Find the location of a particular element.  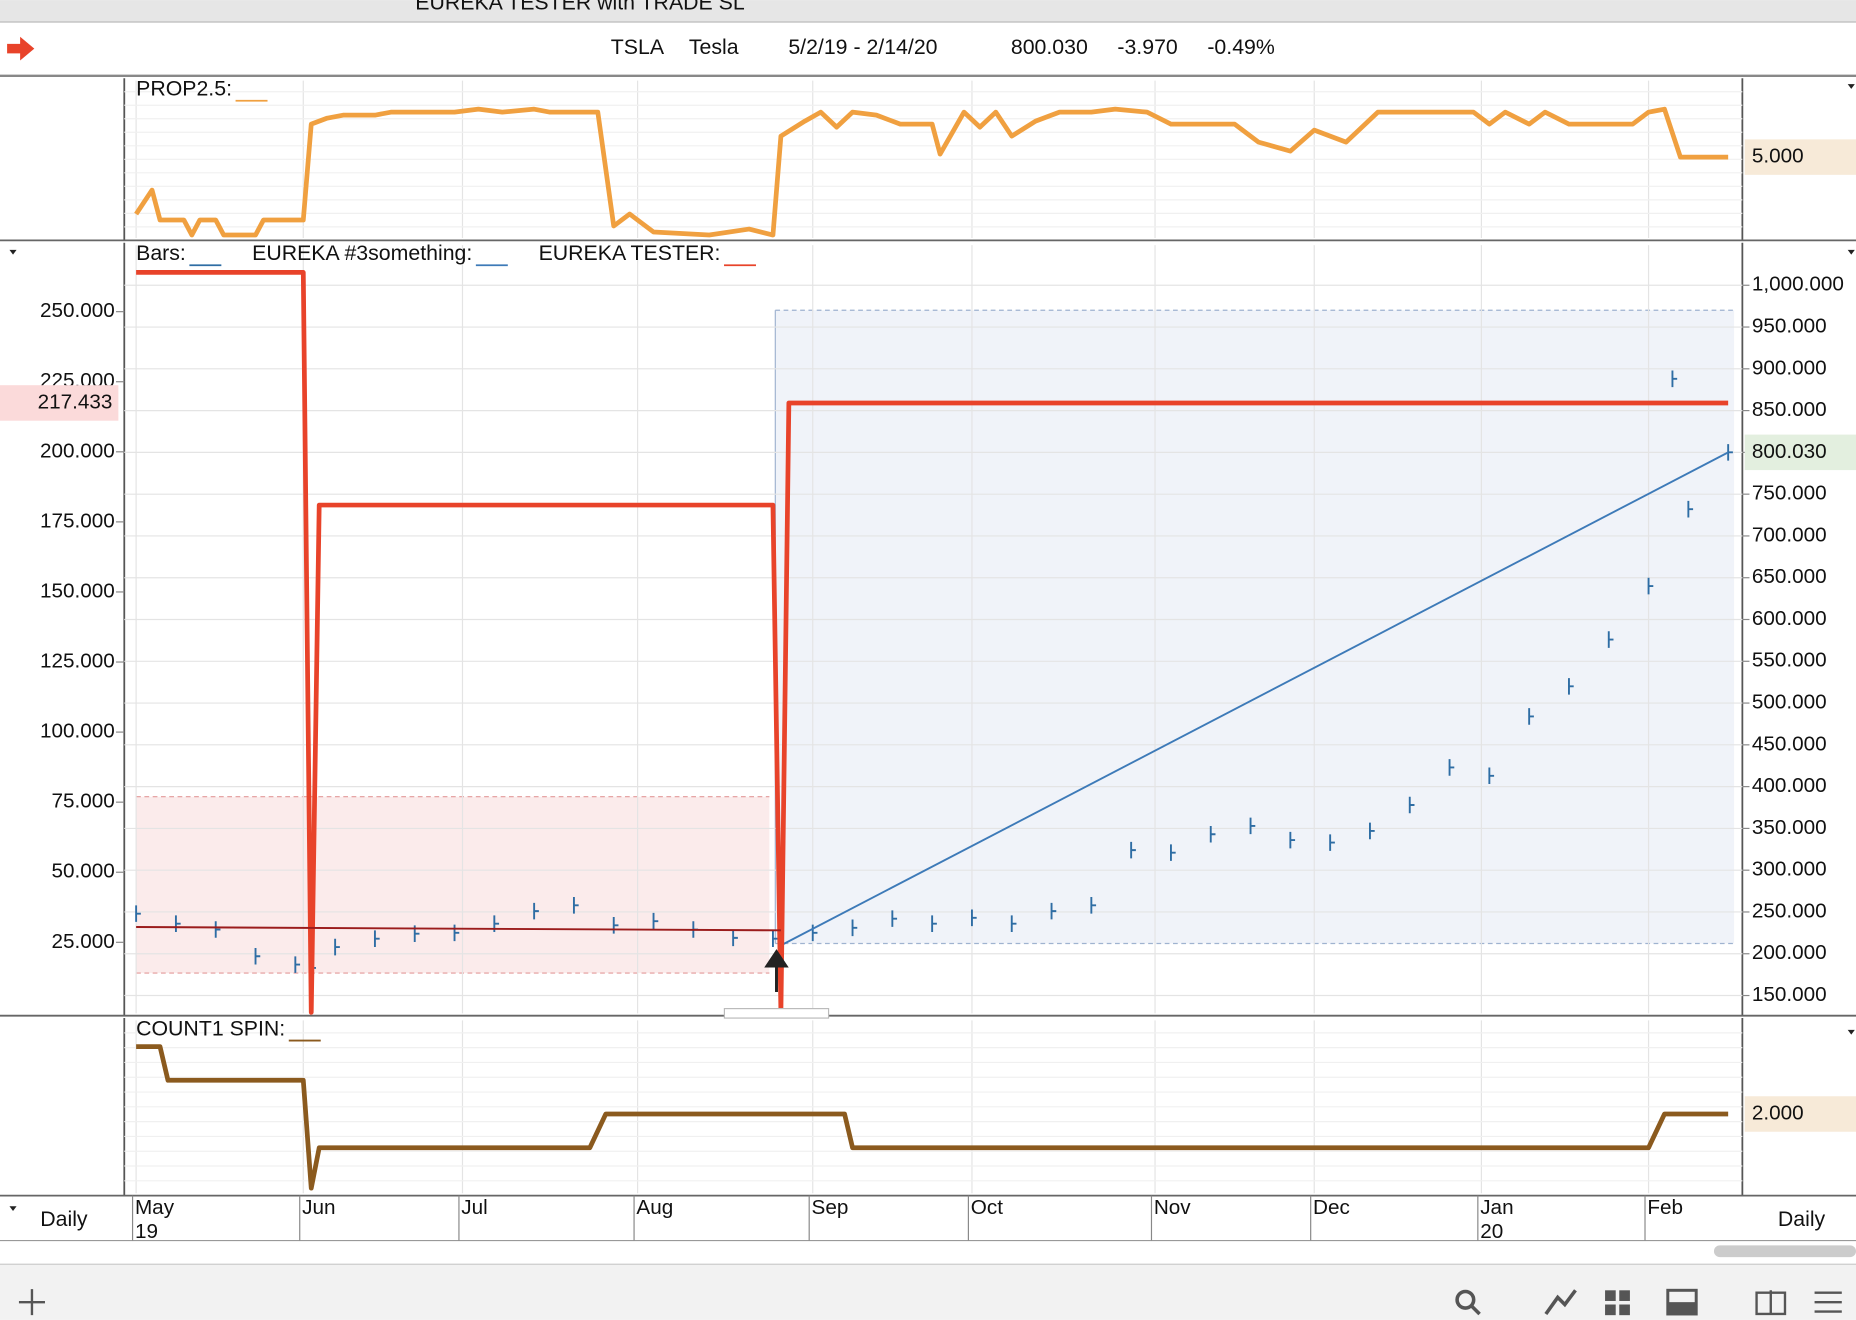

y2-tick-label: 850.000 is located at coordinates (1789, 409).